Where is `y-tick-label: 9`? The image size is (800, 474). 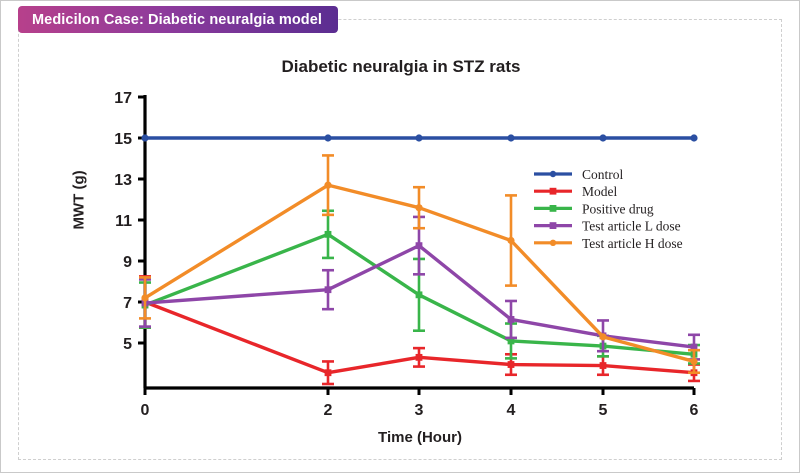 y-tick-label: 9 is located at coordinates (127, 262).